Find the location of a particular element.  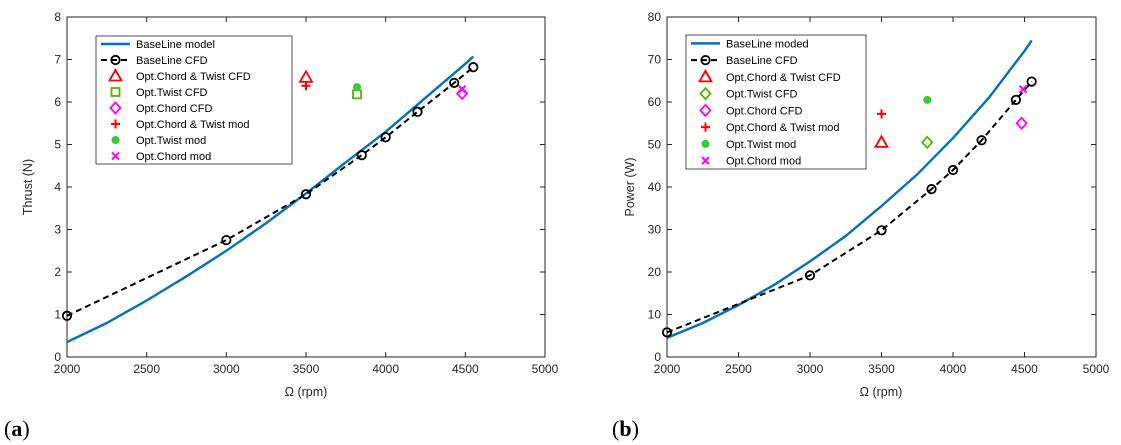

y-tick-label: 60 is located at coordinates (655, 102).